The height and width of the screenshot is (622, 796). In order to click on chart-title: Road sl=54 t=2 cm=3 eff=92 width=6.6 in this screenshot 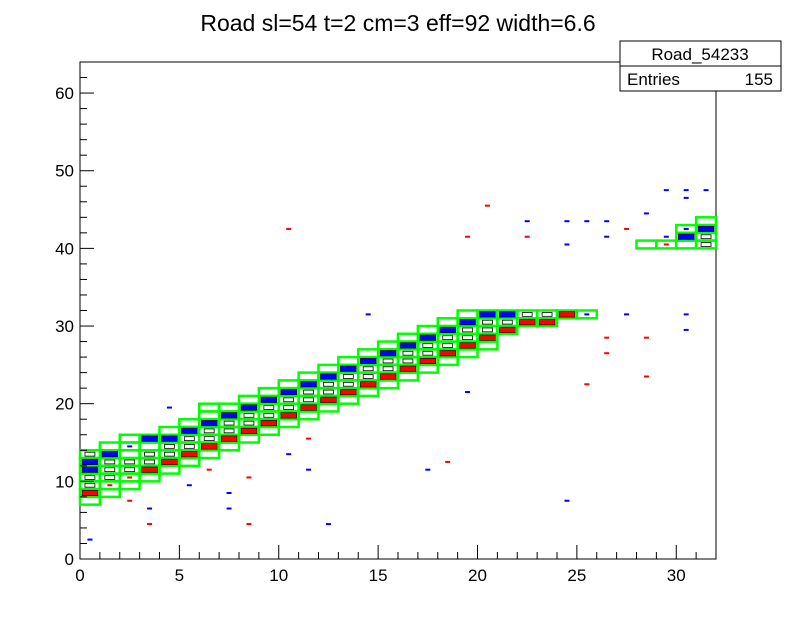, I will do `click(397, 23)`.